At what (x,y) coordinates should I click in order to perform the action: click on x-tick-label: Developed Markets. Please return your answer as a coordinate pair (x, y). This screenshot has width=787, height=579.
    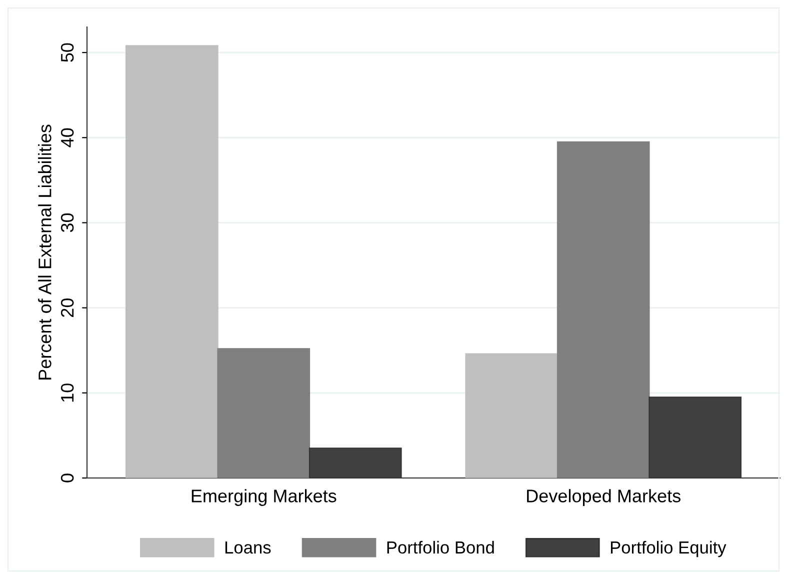
    Looking at the image, I should click on (603, 497).